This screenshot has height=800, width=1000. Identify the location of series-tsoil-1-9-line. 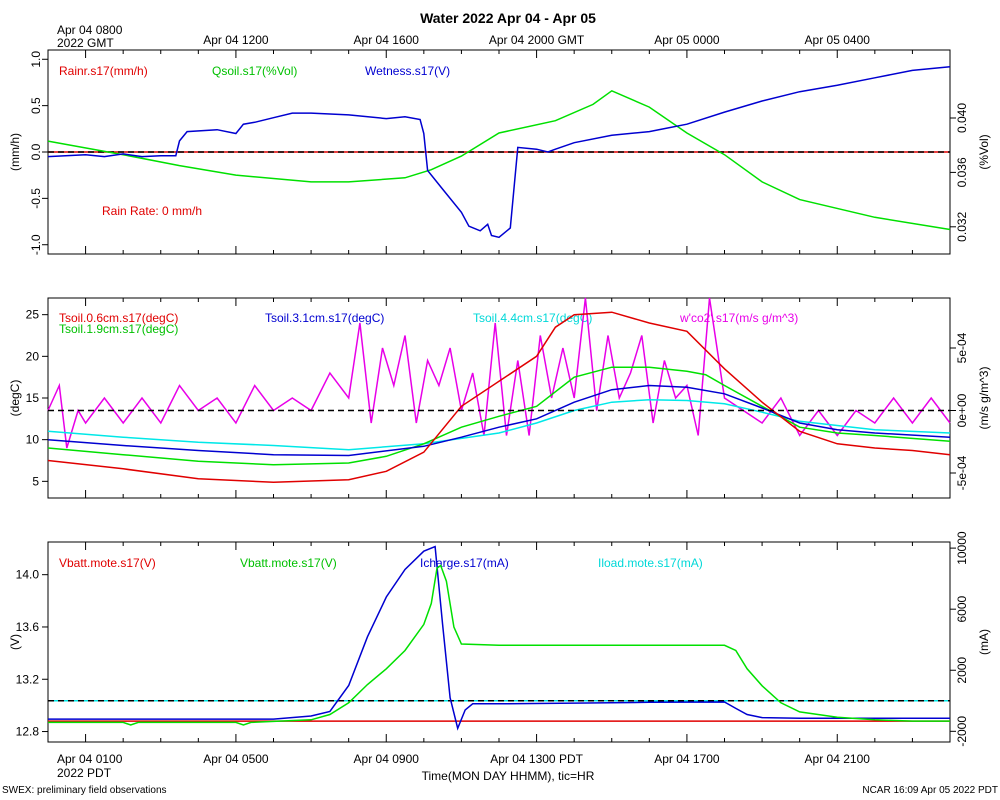
(499, 416).